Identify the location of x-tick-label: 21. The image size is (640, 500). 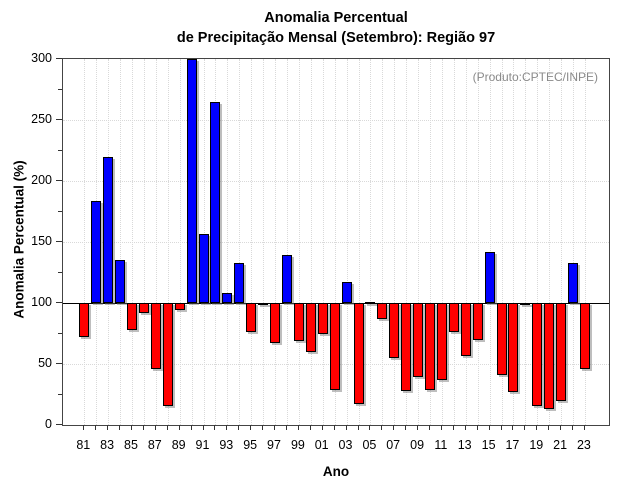
(560, 445).